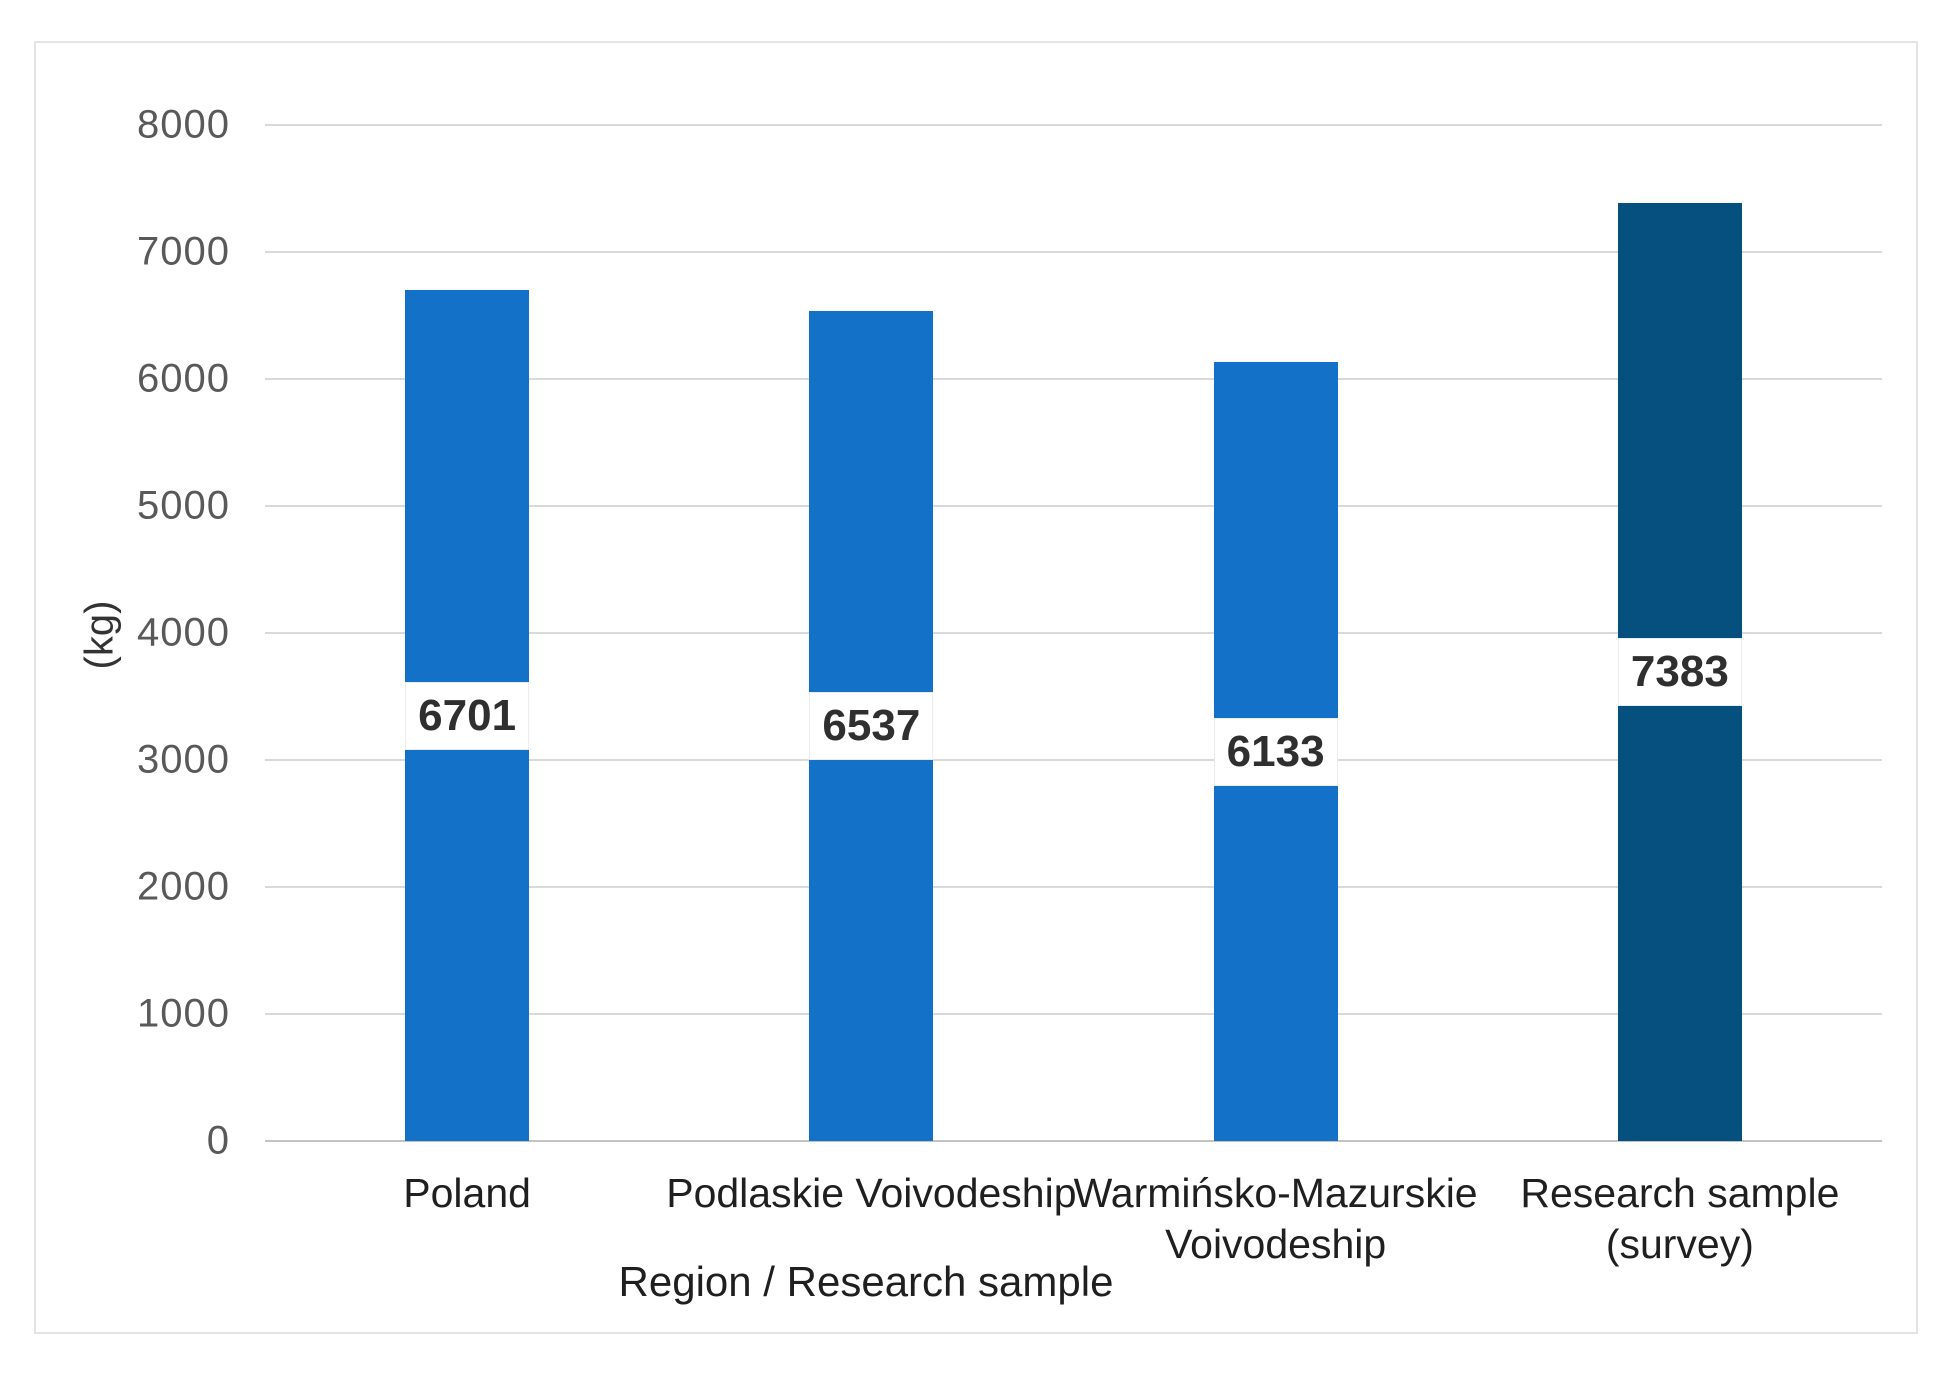  What do you see at coordinates (183, 505) in the screenshot?
I see `y-tick-label: 5000` at bounding box center [183, 505].